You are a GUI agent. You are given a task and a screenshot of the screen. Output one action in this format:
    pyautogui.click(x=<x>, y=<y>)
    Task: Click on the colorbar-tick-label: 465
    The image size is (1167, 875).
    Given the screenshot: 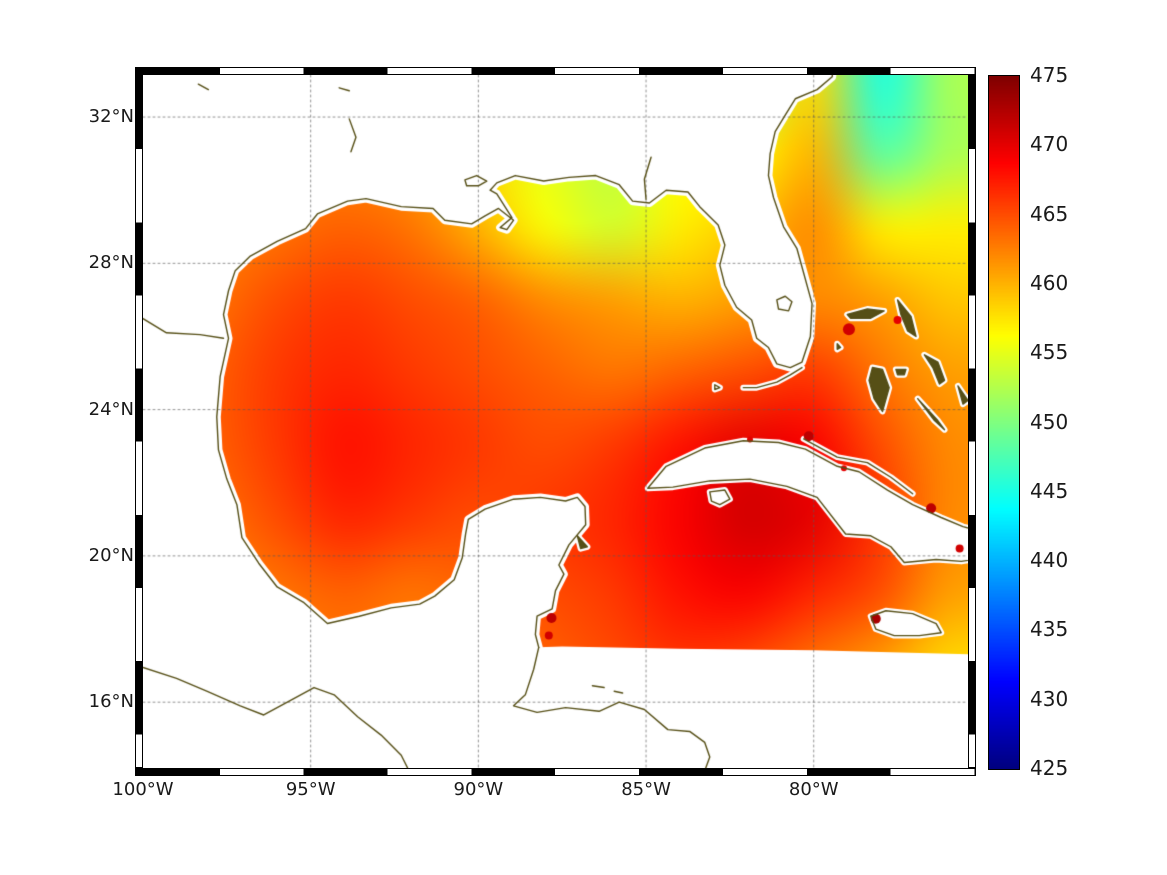 What is the action you would take?
    pyautogui.click(x=1049, y=213)
    